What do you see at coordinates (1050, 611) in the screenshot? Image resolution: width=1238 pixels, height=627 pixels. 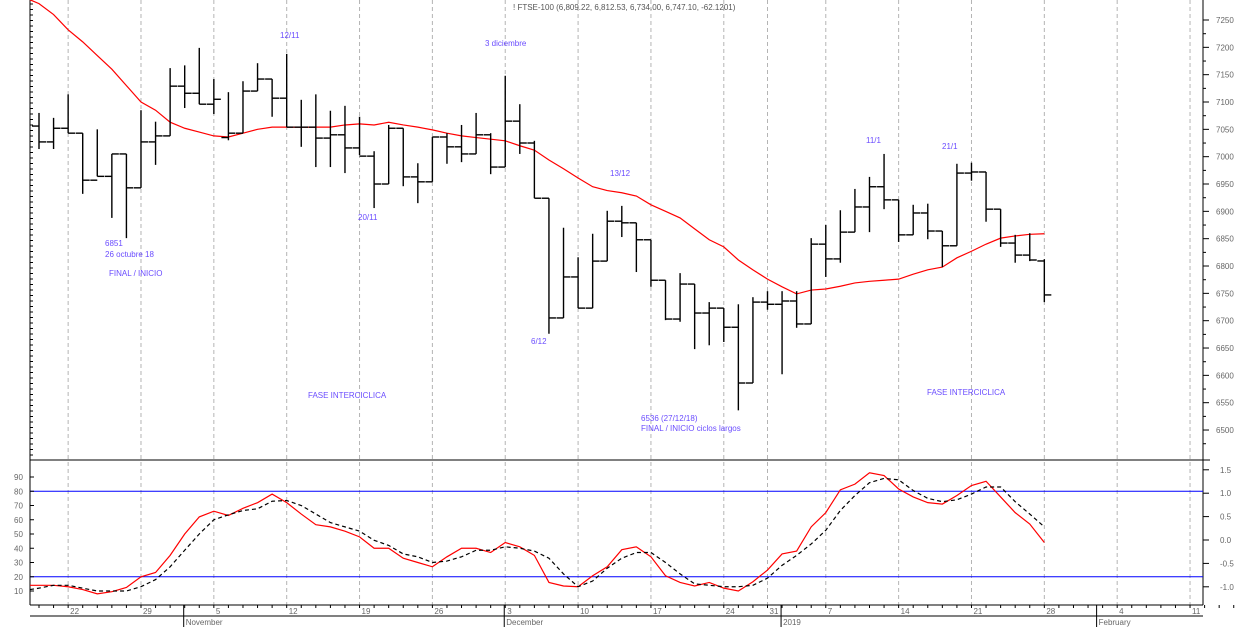 I see `x-tick-label: 28` at bounding box center [1050, 611].